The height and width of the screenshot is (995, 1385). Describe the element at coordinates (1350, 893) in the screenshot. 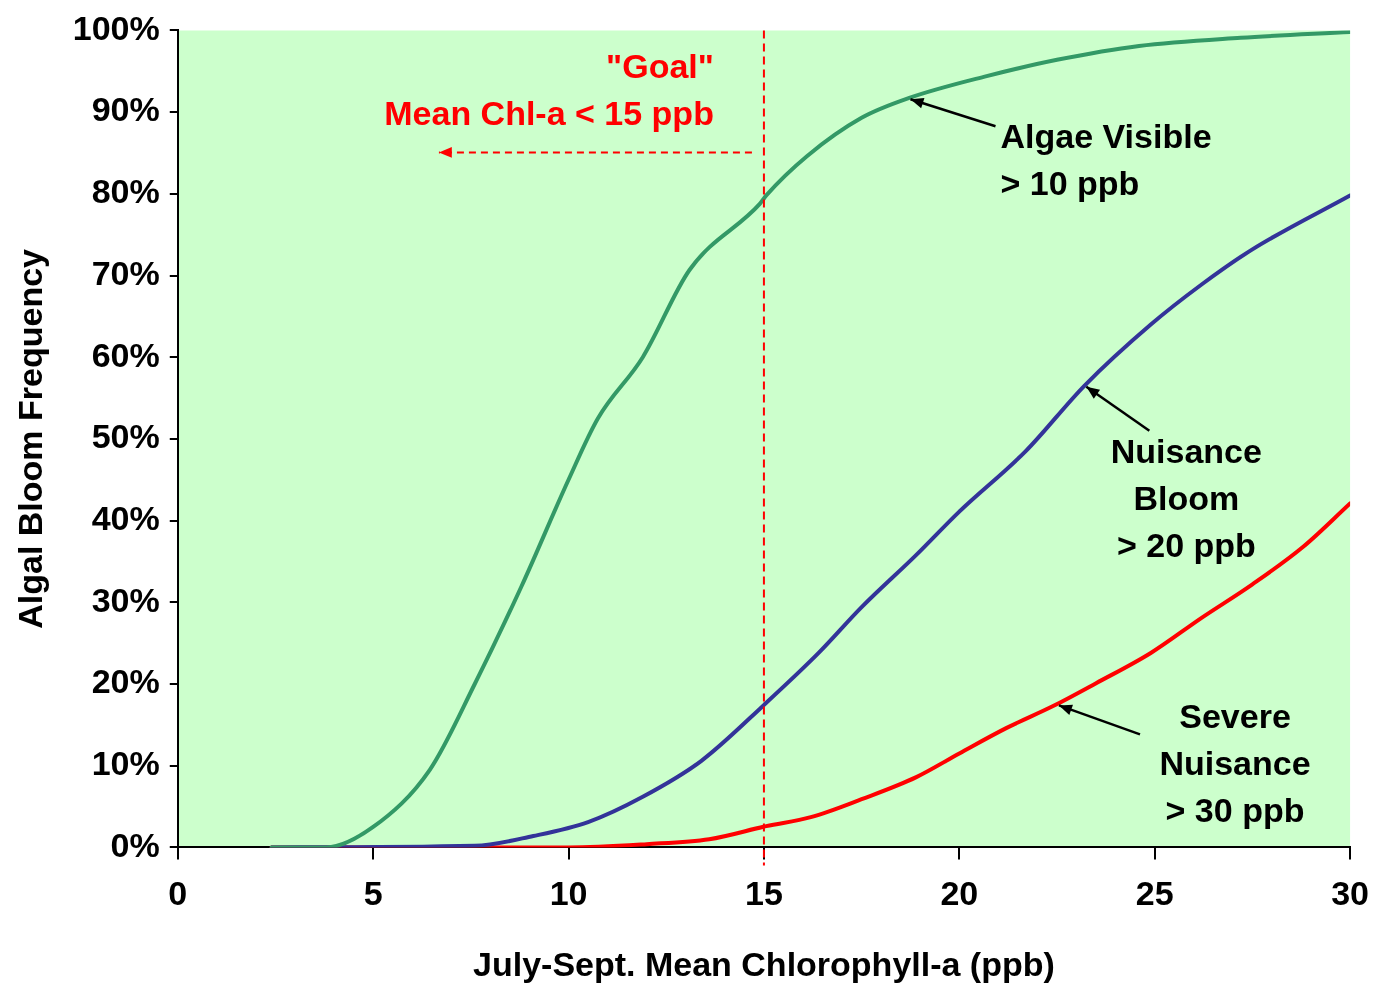

I see `x-tick-label: 30` at that location.